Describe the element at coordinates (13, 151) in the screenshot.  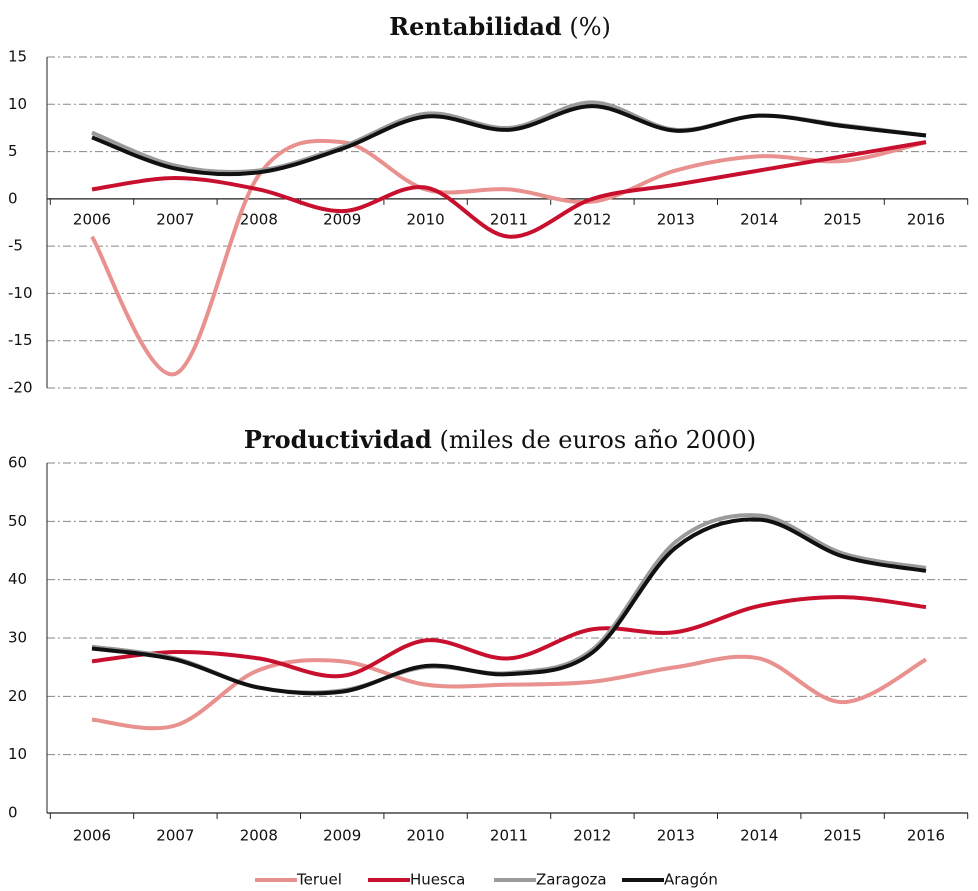
I see `y-tick-label: 5` at that location.